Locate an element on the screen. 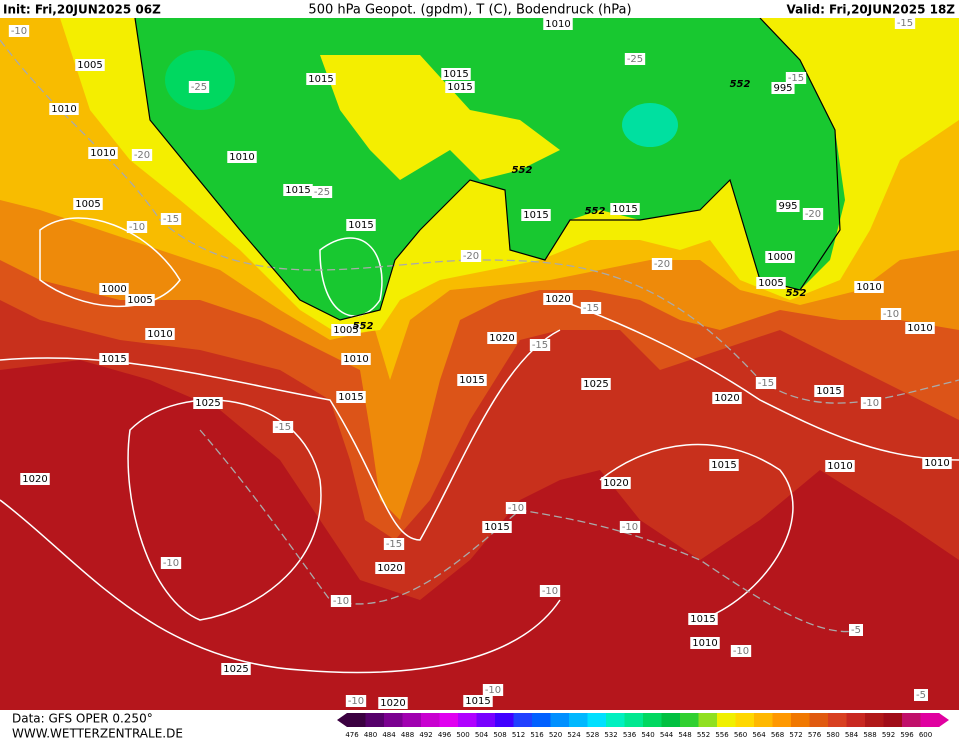 Image resolution: width=959 pixels, height=741 pixels. colorbar-label: 556 is located at coordinates (722, 735).